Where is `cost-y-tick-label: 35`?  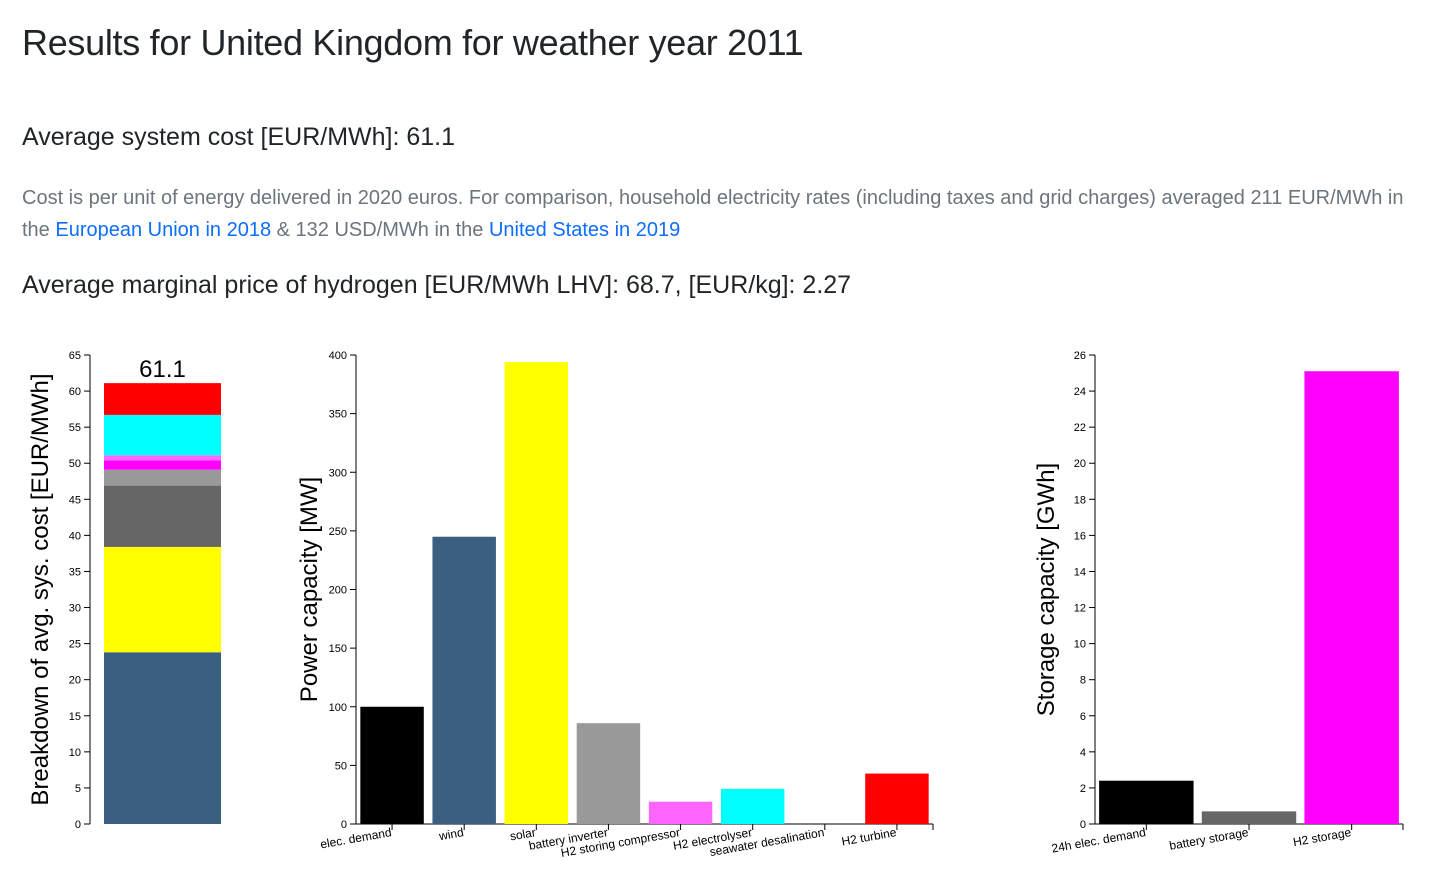
cost-y-tick-label: 35 is located at coordinates (75, 572).